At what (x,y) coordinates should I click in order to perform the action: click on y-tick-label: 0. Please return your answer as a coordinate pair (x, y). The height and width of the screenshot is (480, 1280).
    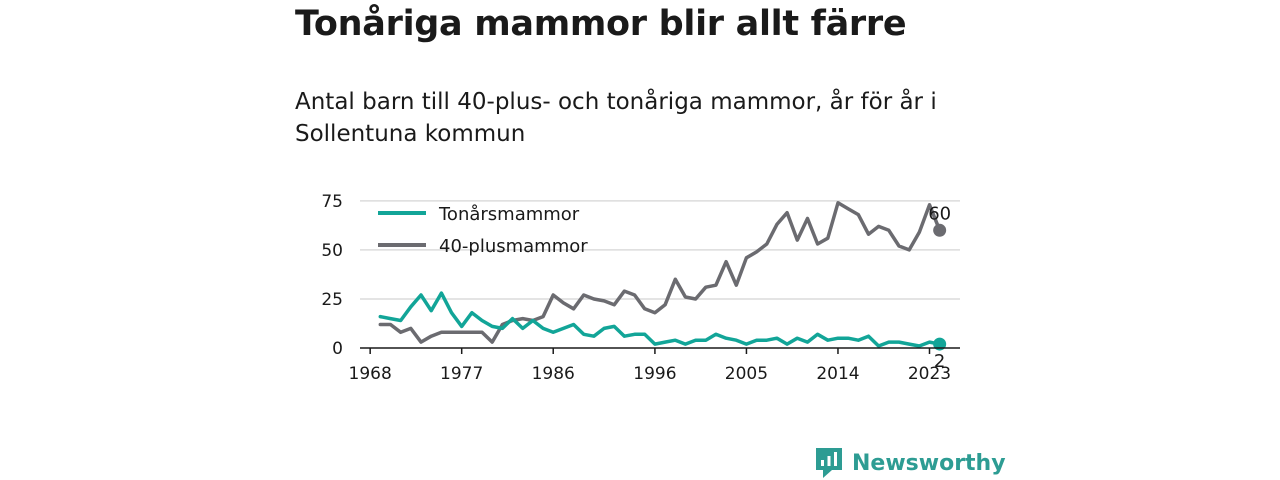
    Looking at the image, I should click on (337, 349).